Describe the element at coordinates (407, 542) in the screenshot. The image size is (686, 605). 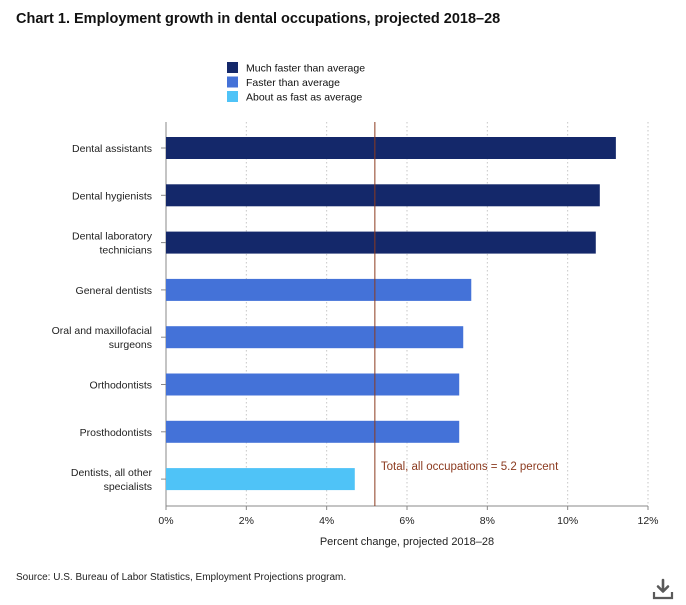
I see `x-axis-label: Percent change, projected 2018–28` at that location.